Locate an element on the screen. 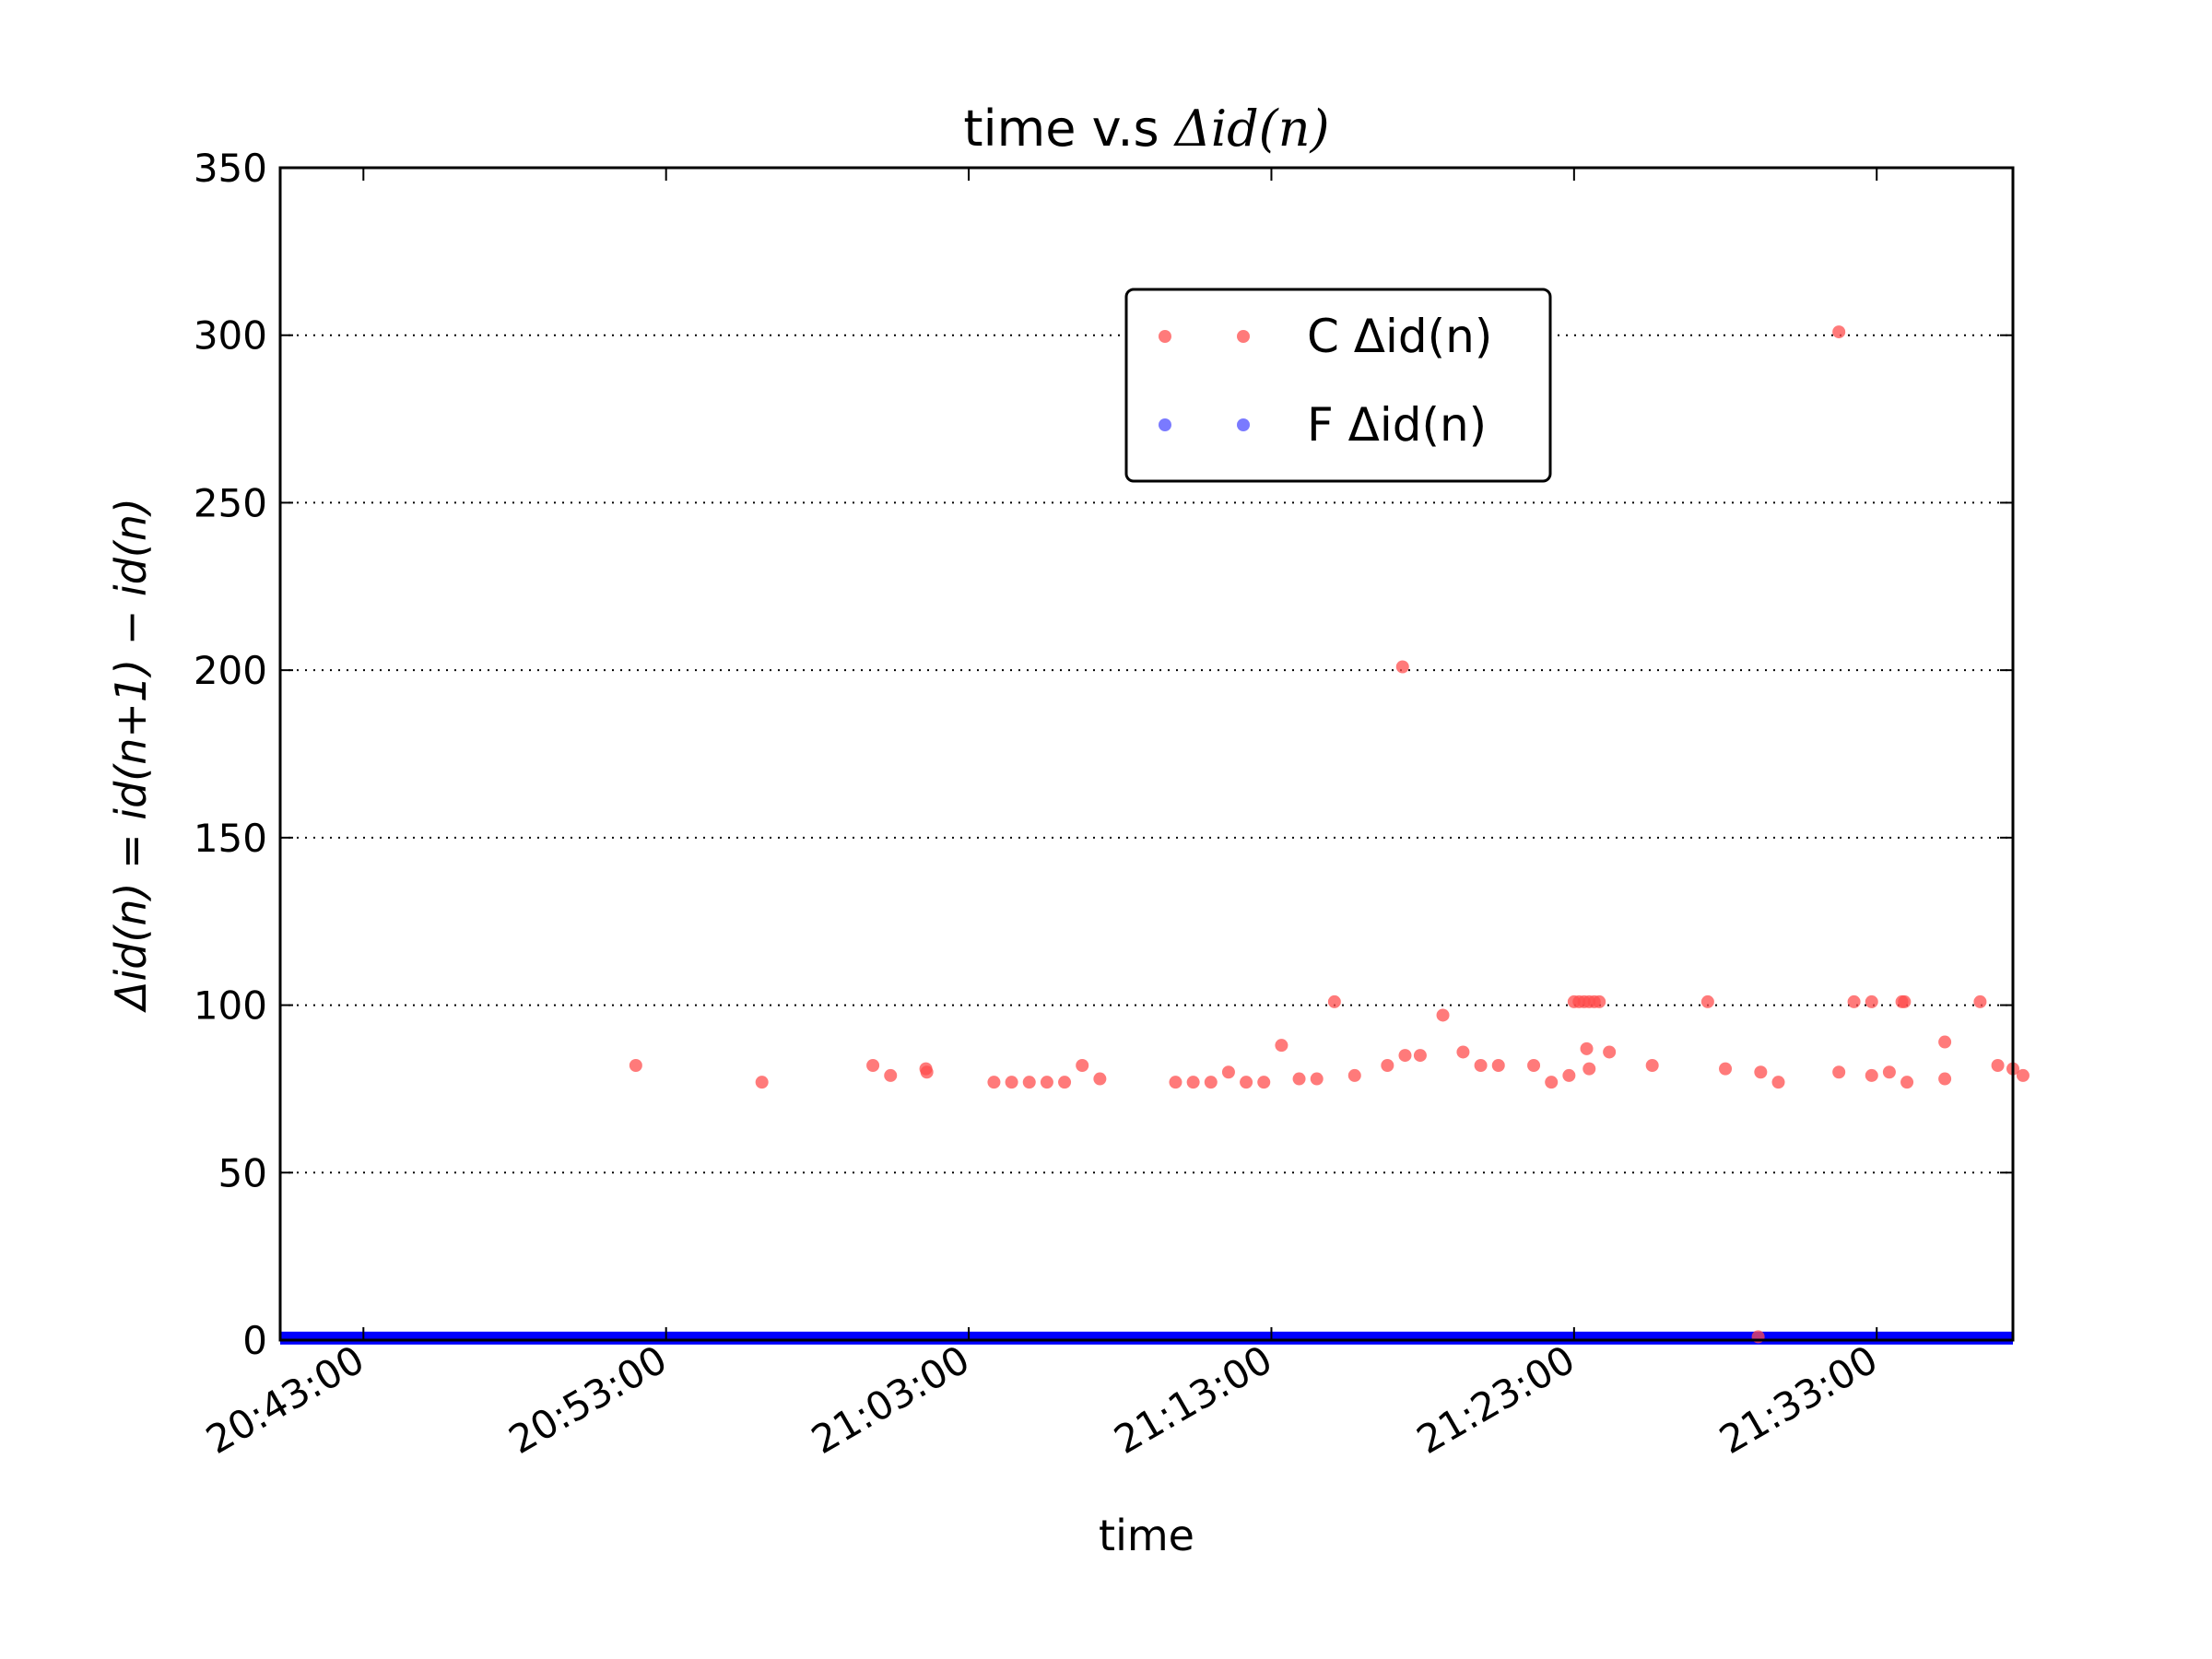 The height and width of the screenshot is (1659, 2212). y-tick-label: 300 is located at coordinates (230, 336).